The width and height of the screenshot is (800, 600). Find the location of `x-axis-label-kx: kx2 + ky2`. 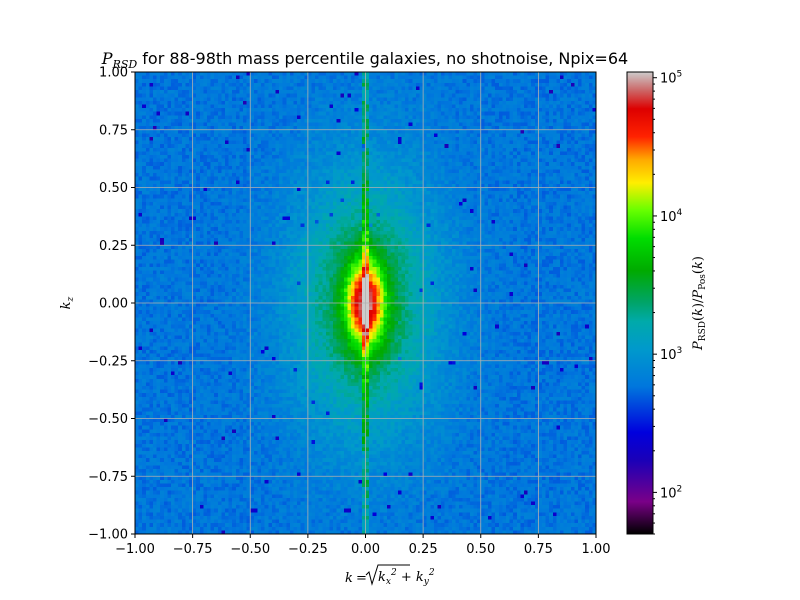

x-axis-label-kx: kx2 + ky2 is located at coordinates (406, 577).